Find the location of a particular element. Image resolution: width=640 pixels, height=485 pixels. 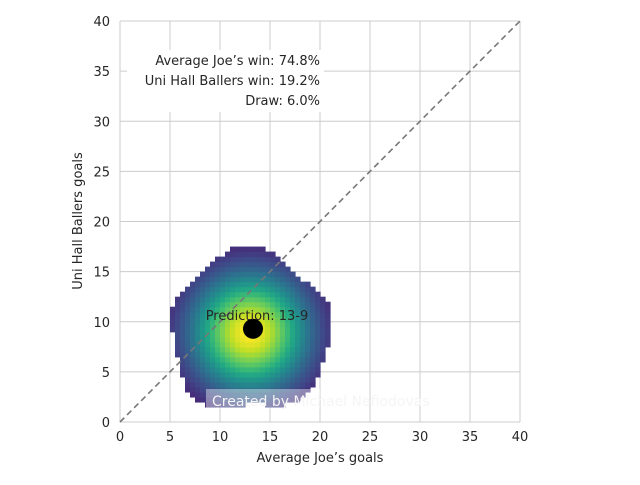

y-tick-label: 10 is located at coordinates (101, 323).